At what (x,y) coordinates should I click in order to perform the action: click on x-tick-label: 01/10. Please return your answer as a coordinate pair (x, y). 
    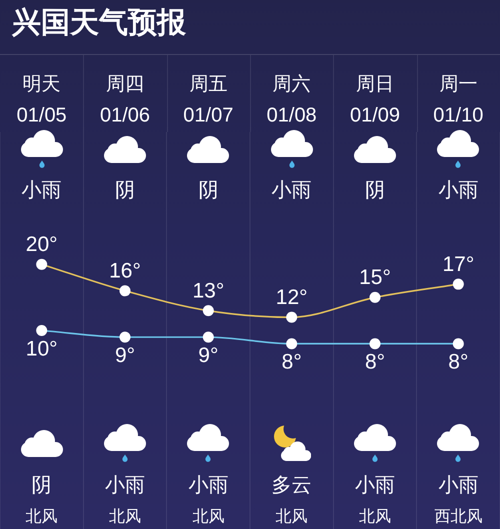
    Looking at the image, I should click on (458, 115).